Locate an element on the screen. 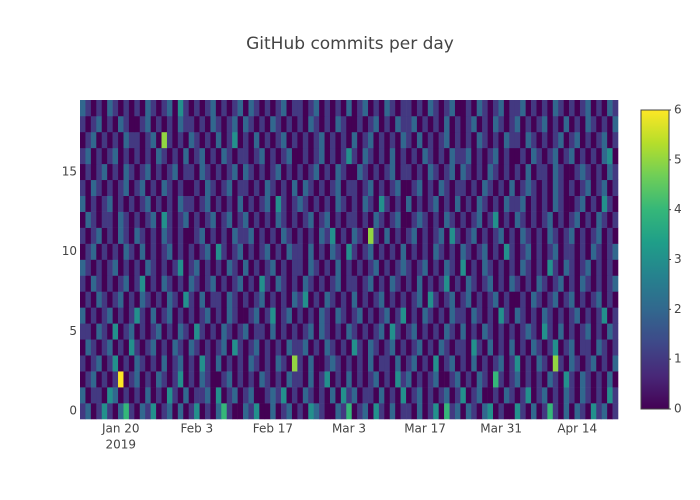 This screenshot has height=500, width=700. y-tick-label: 10 is located at coordinates (69, 251).